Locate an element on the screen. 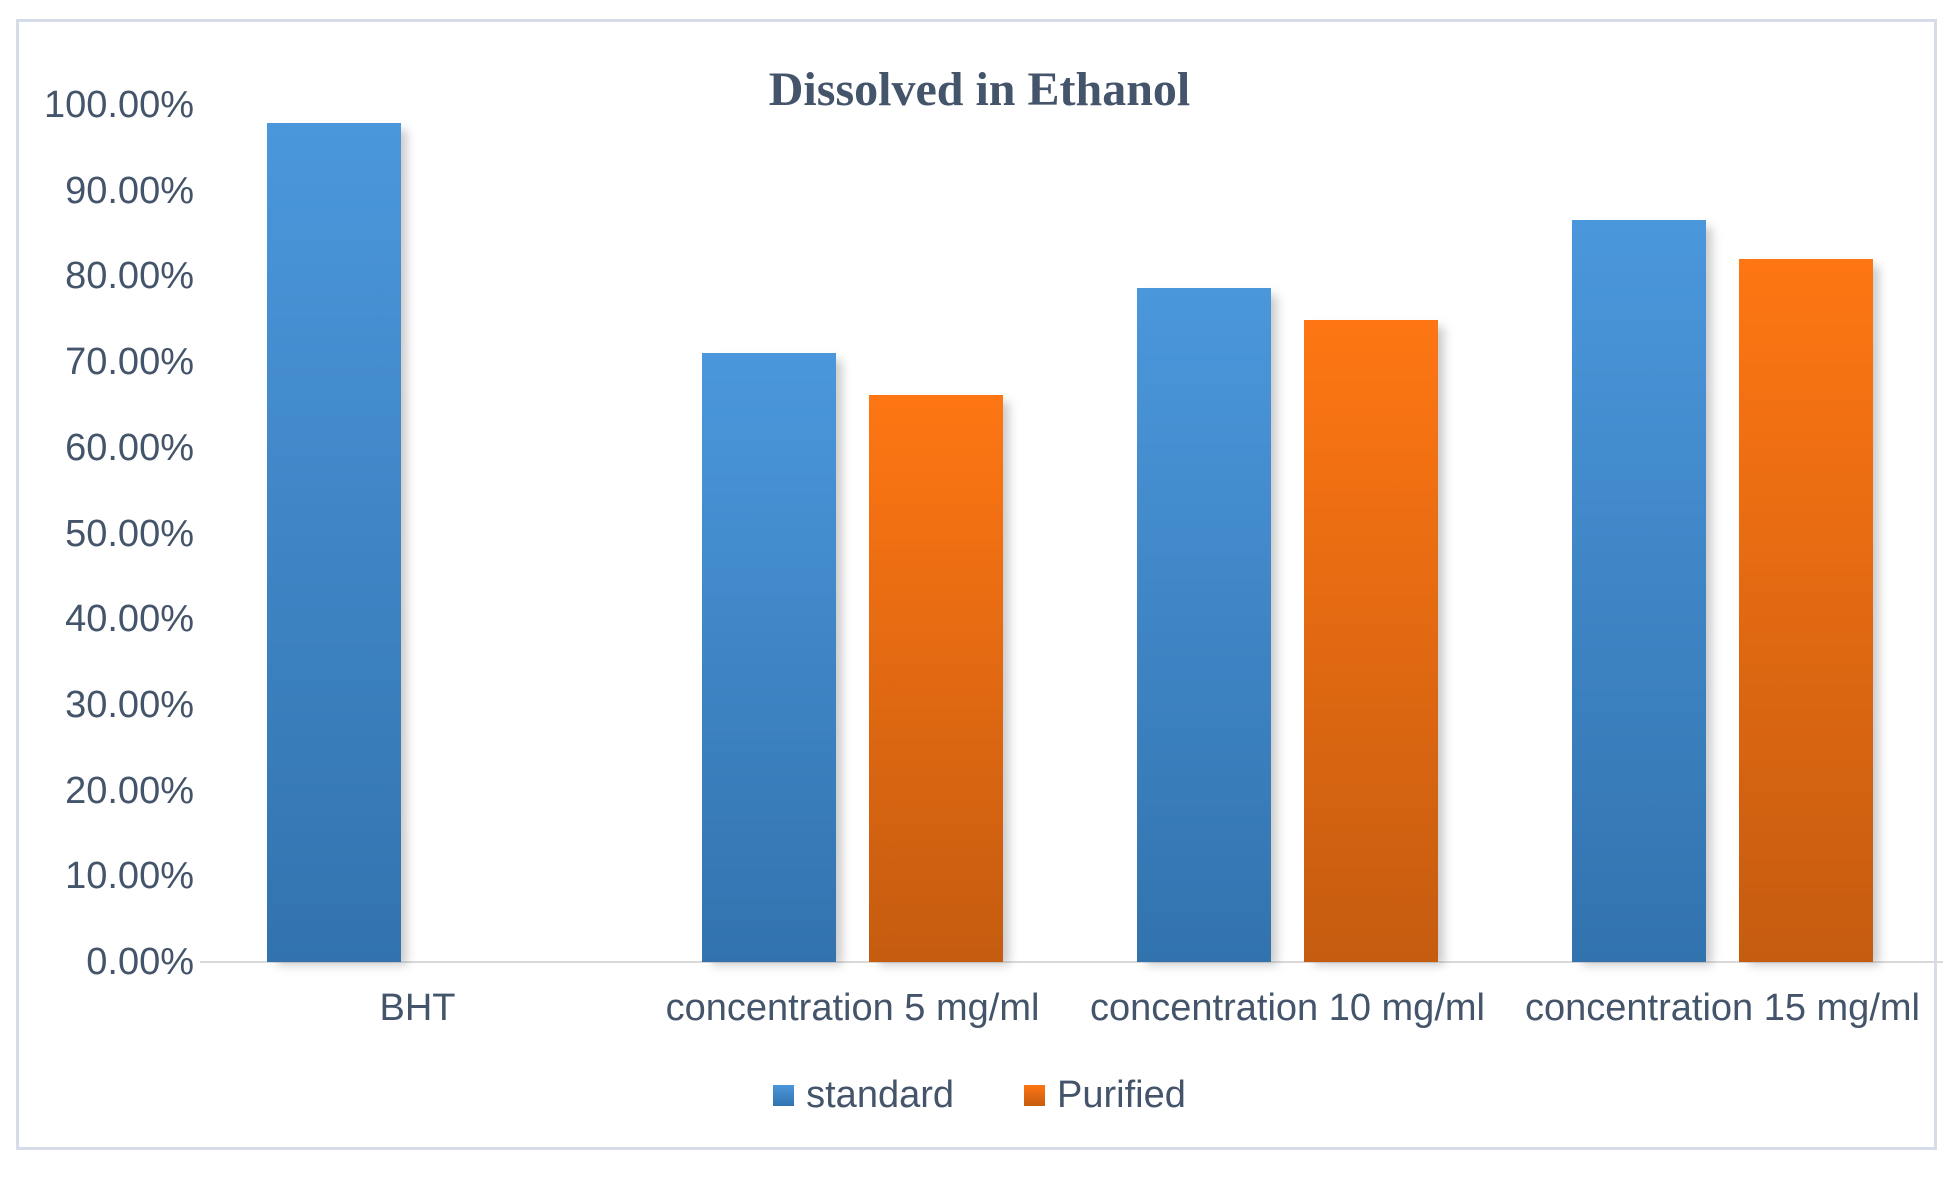 The height and width of the screenshot is (1178, 1960). y-axis-tick-label: 40.00% is located at coordinates (129, 619).